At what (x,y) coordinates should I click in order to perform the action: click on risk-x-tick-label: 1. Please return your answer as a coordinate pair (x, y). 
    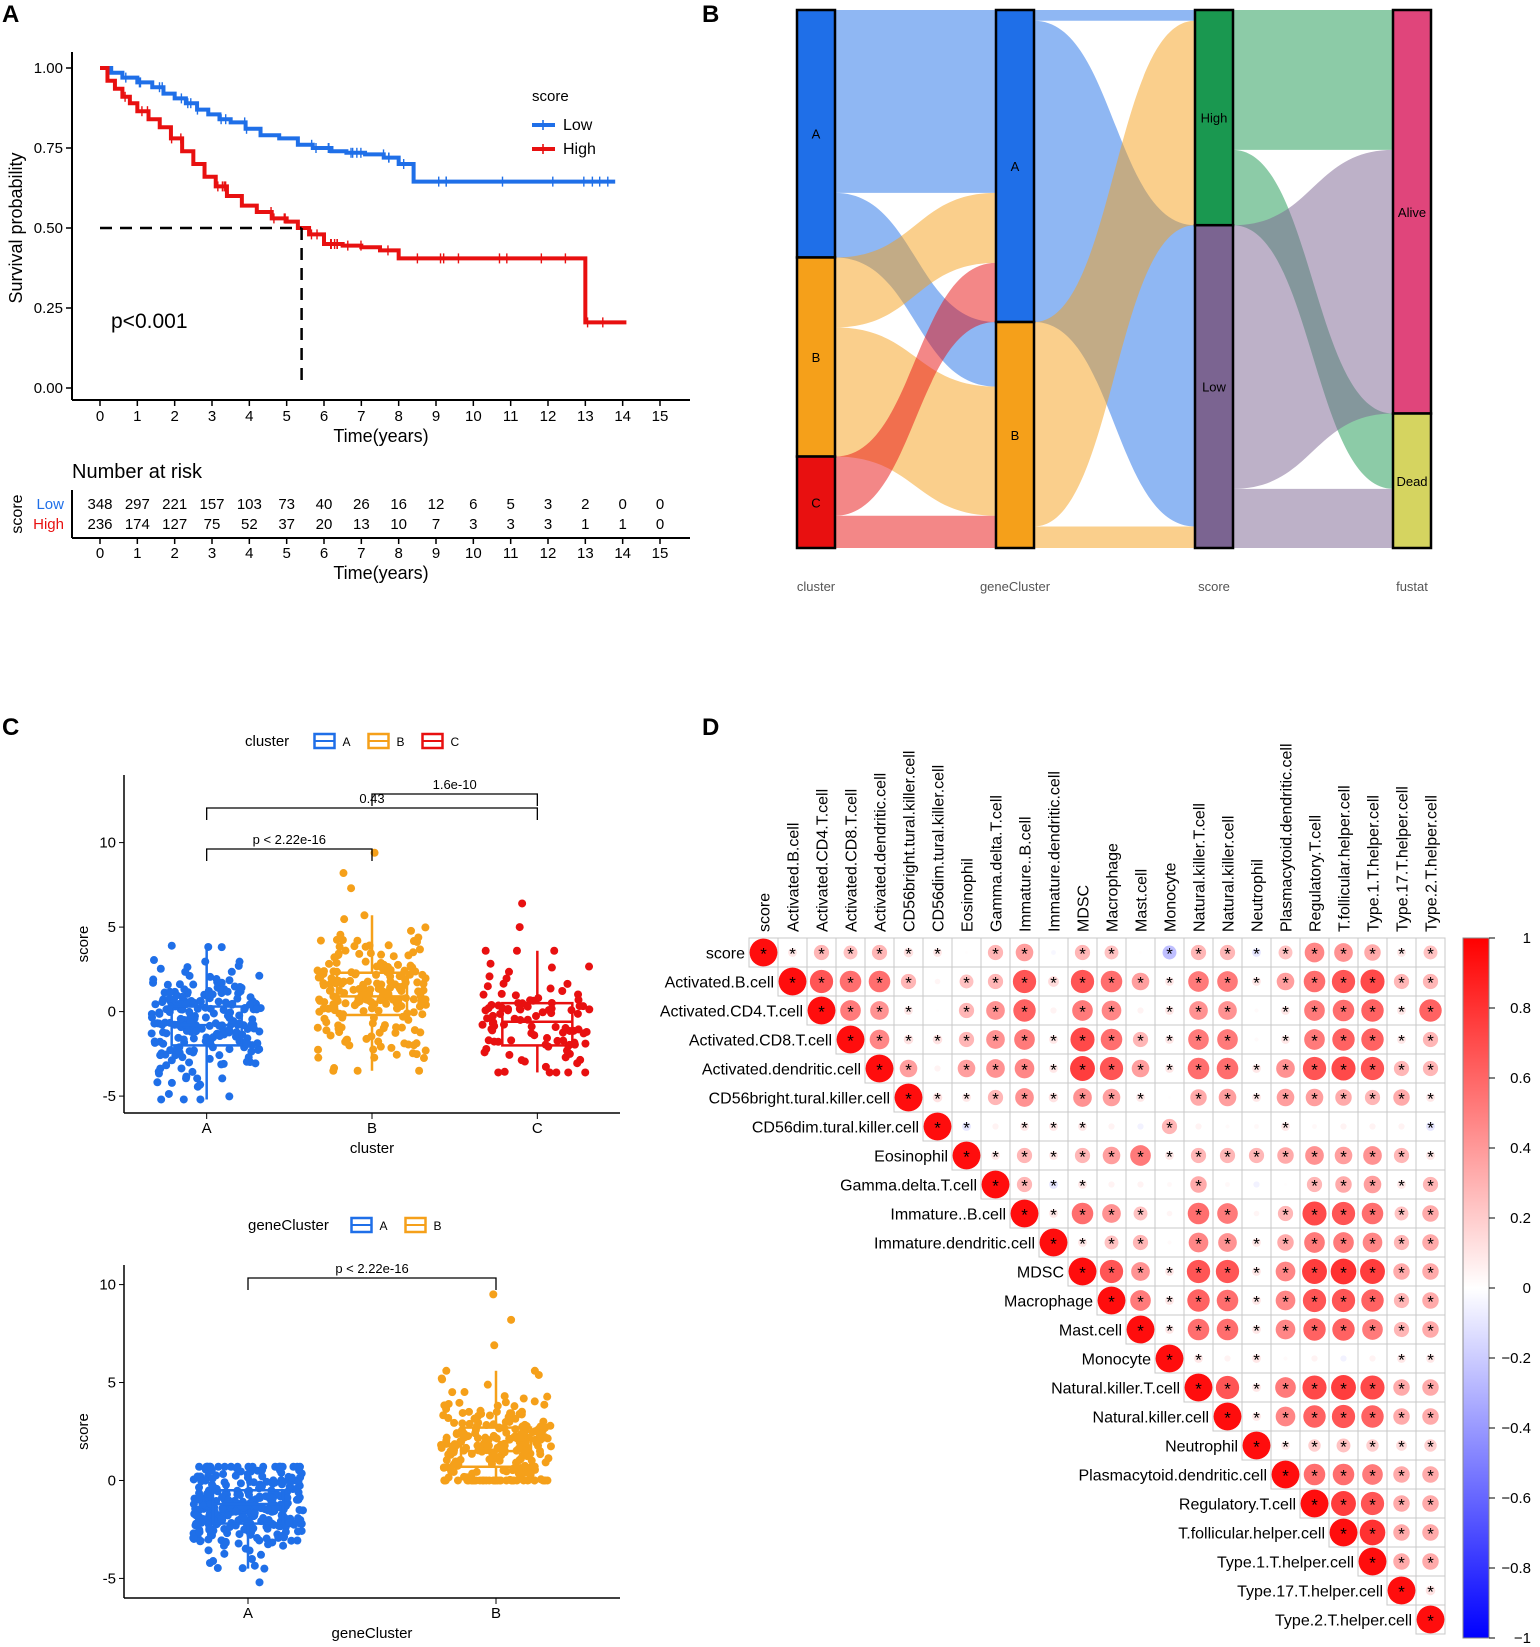
    Looking at the image, I should click on (137, 553).